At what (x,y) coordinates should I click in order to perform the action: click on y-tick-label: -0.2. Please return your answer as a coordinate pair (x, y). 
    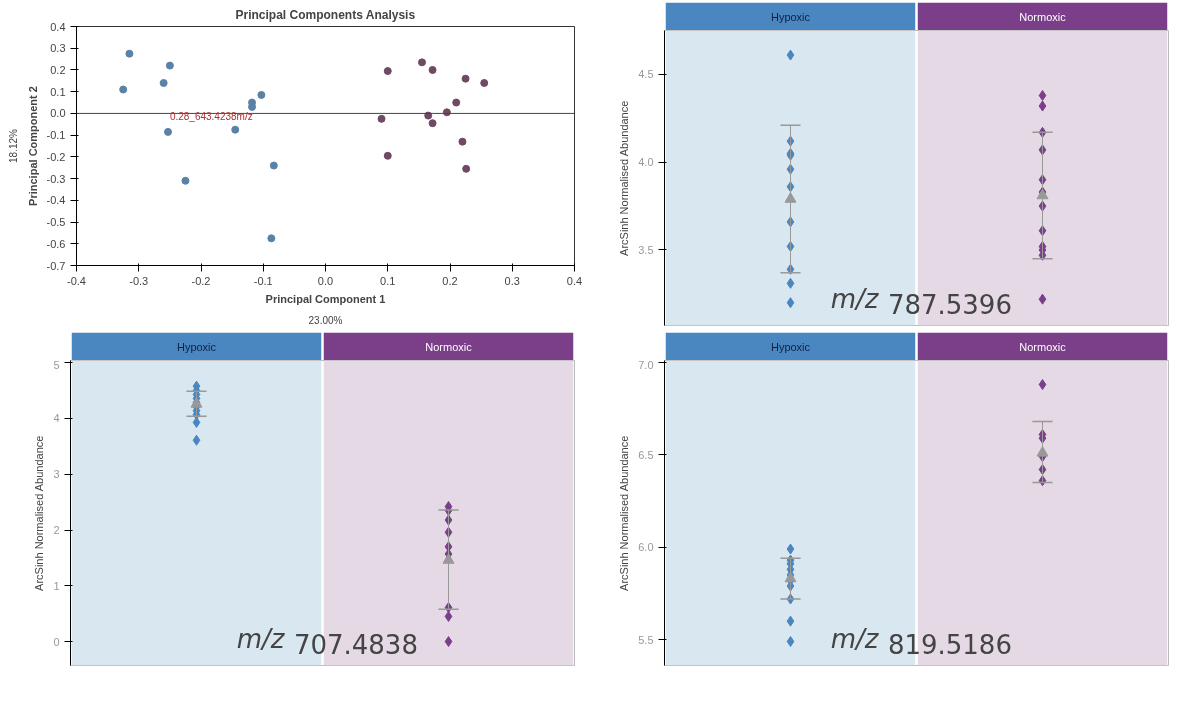
    Looking at the image, I should click on (56, 156).